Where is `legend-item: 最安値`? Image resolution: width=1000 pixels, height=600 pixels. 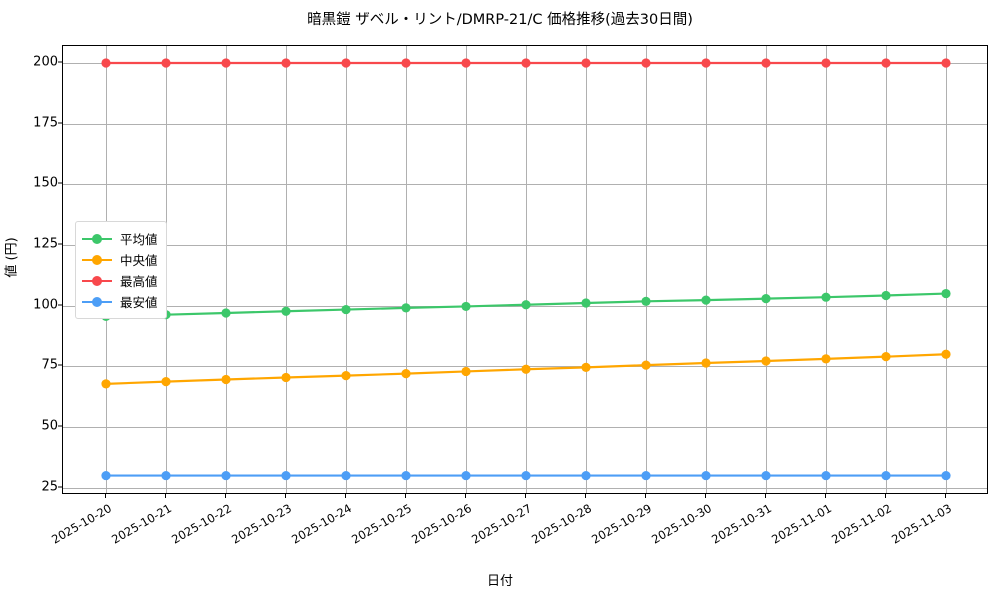
legend-item: 最安値 is located at coordinates (120, 301).